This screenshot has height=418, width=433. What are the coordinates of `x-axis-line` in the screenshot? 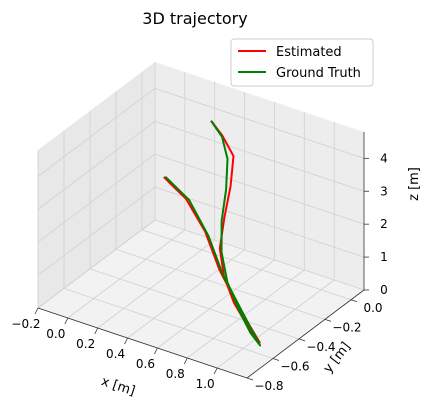 It's located at (142, 343).